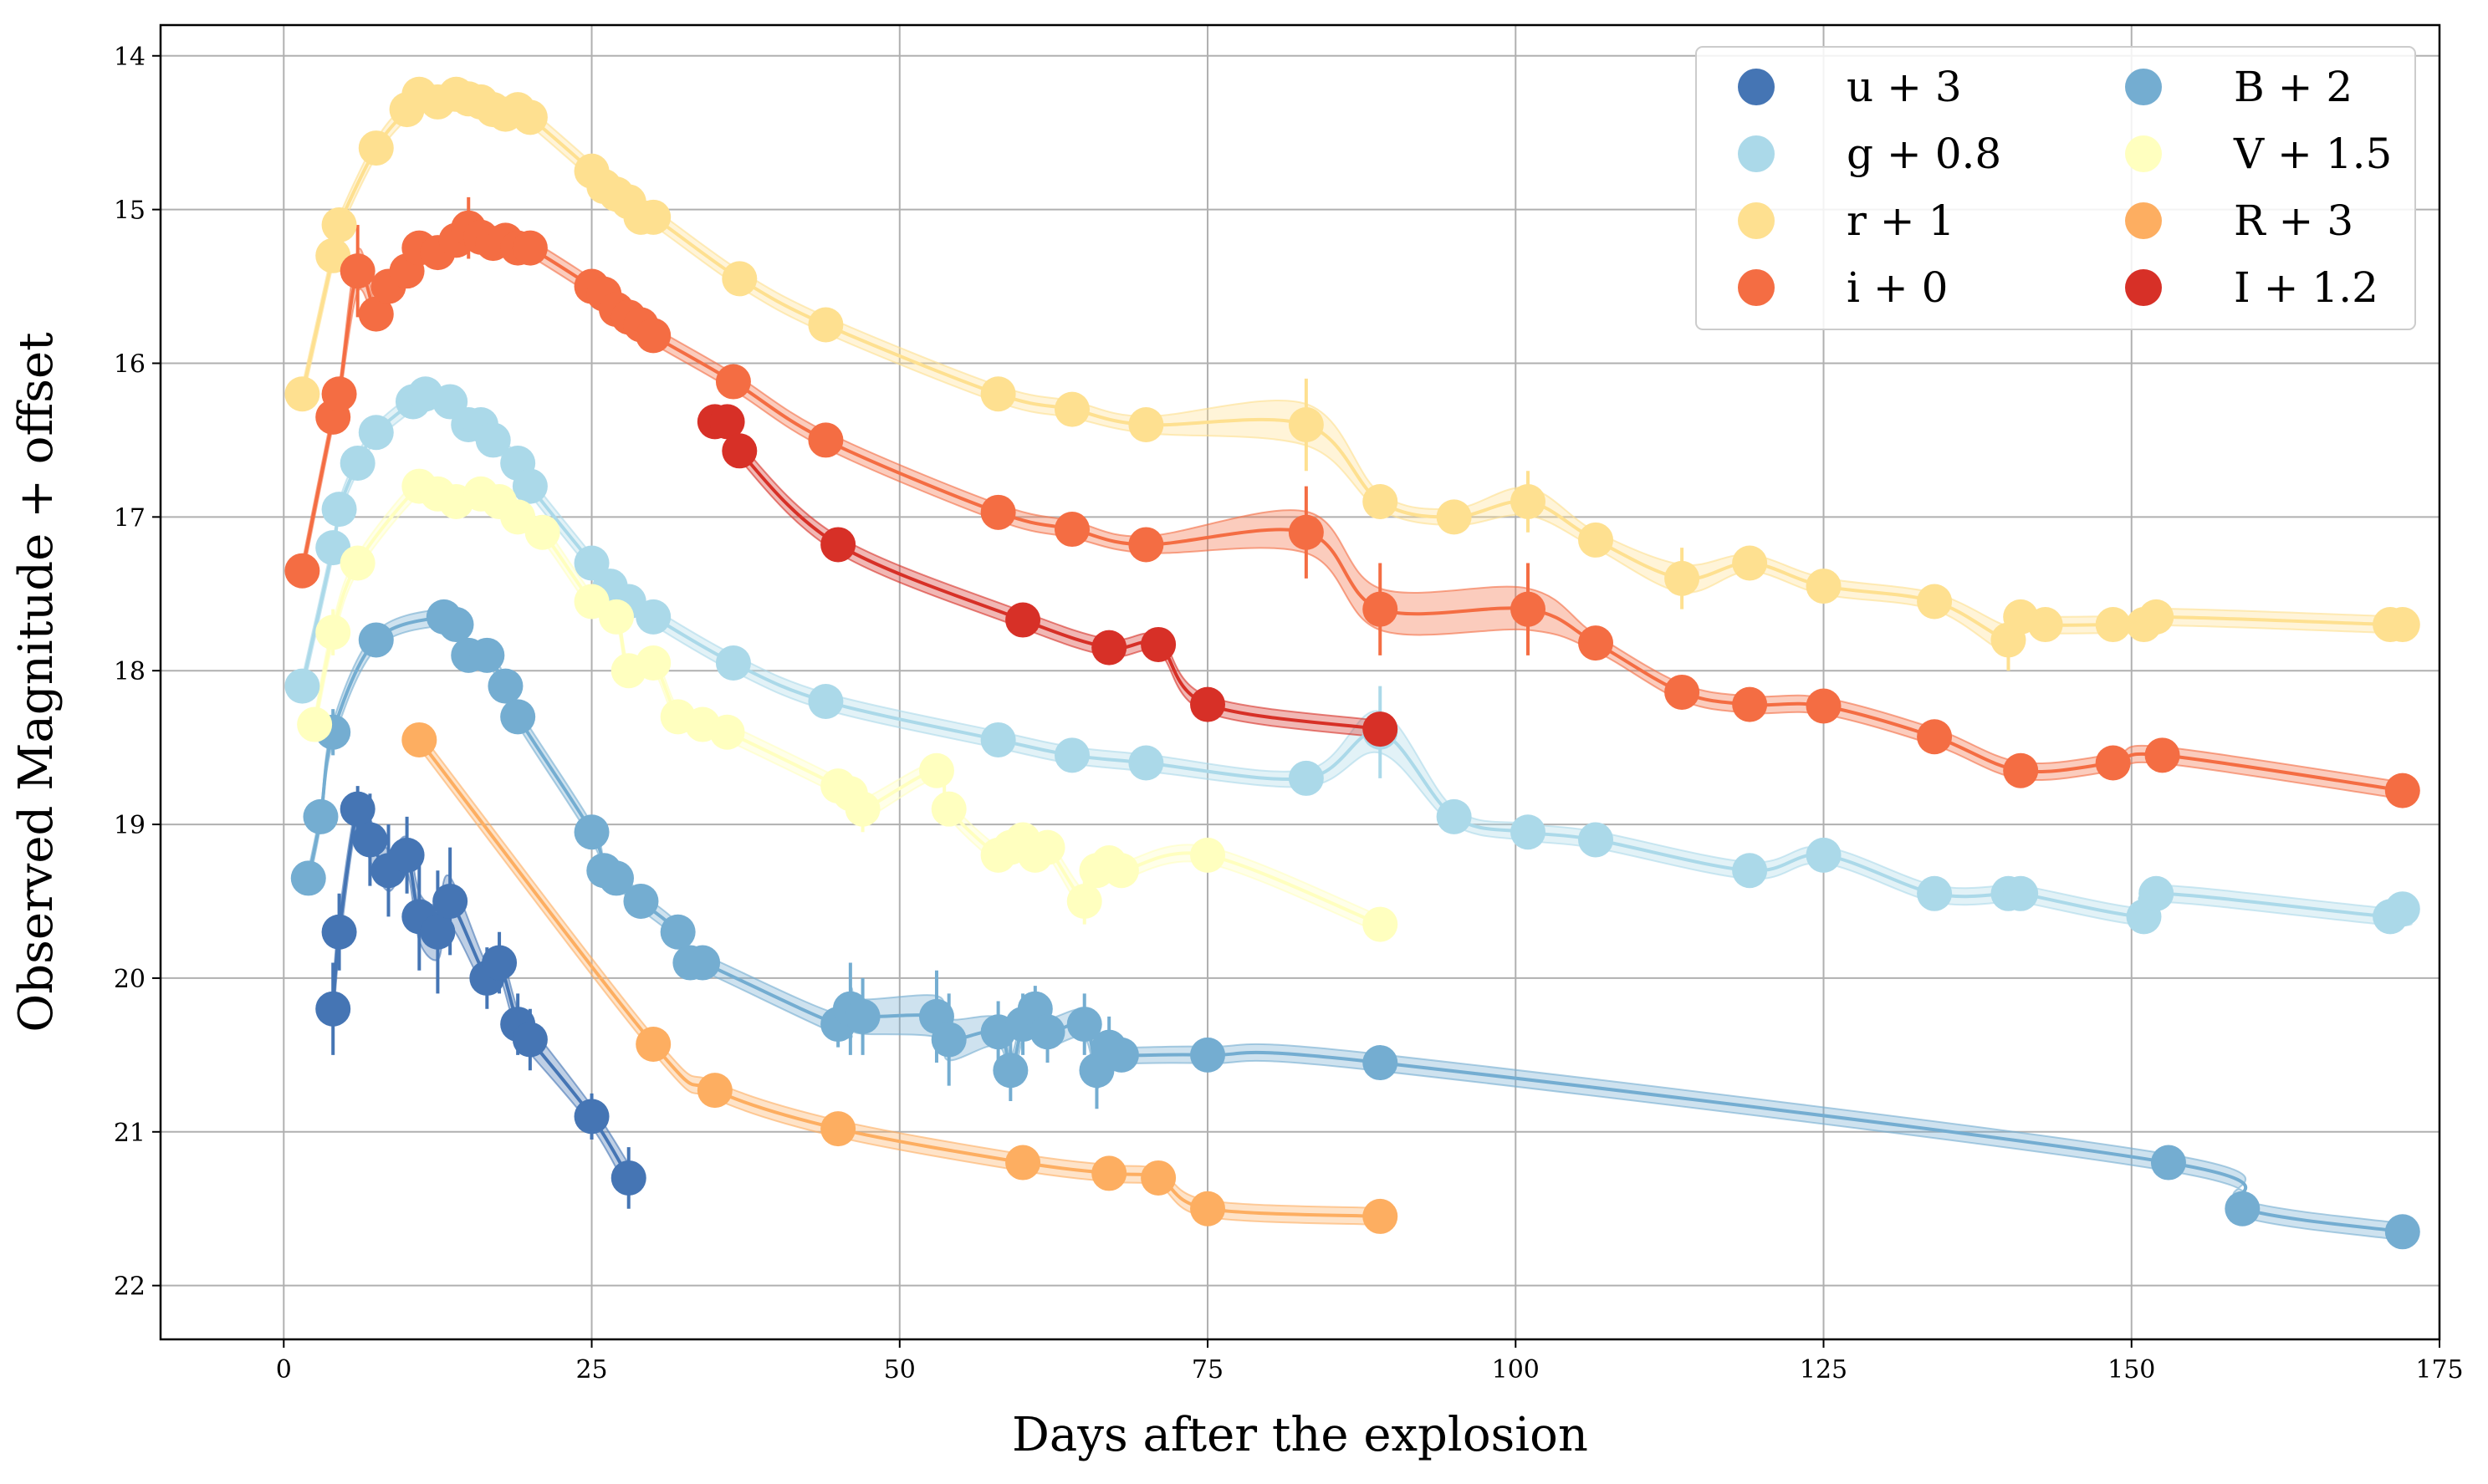 This screenshot has height=1484, width=2488. Describe the element at coordinates (1756, 287) in the screenshot. I see `legend-marker-i` at that location.